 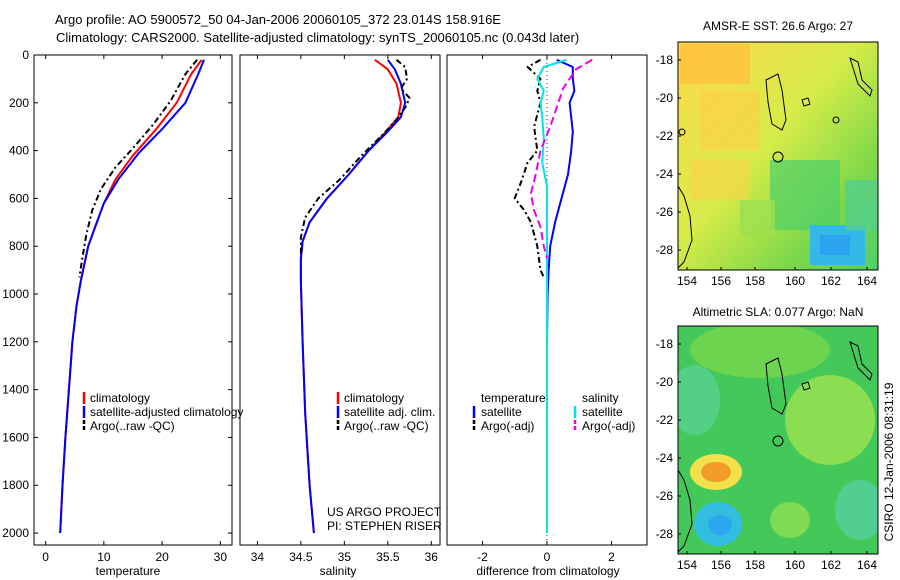 I want to click on series-line-climatology, so click(x=131, y=296).